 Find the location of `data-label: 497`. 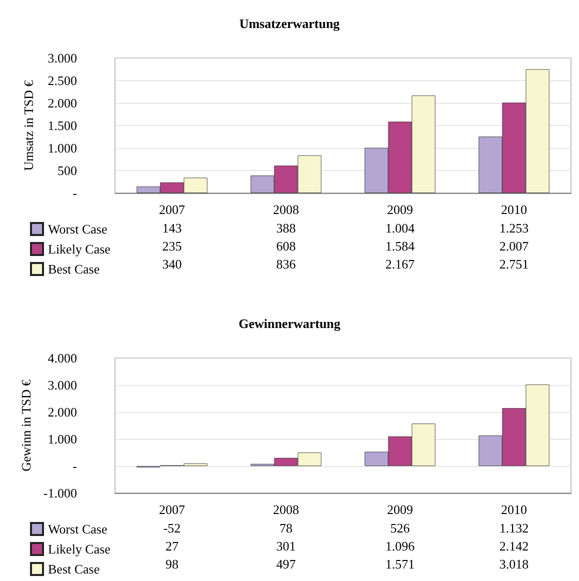

data-label: 497 is located at coordinates (286, 564).